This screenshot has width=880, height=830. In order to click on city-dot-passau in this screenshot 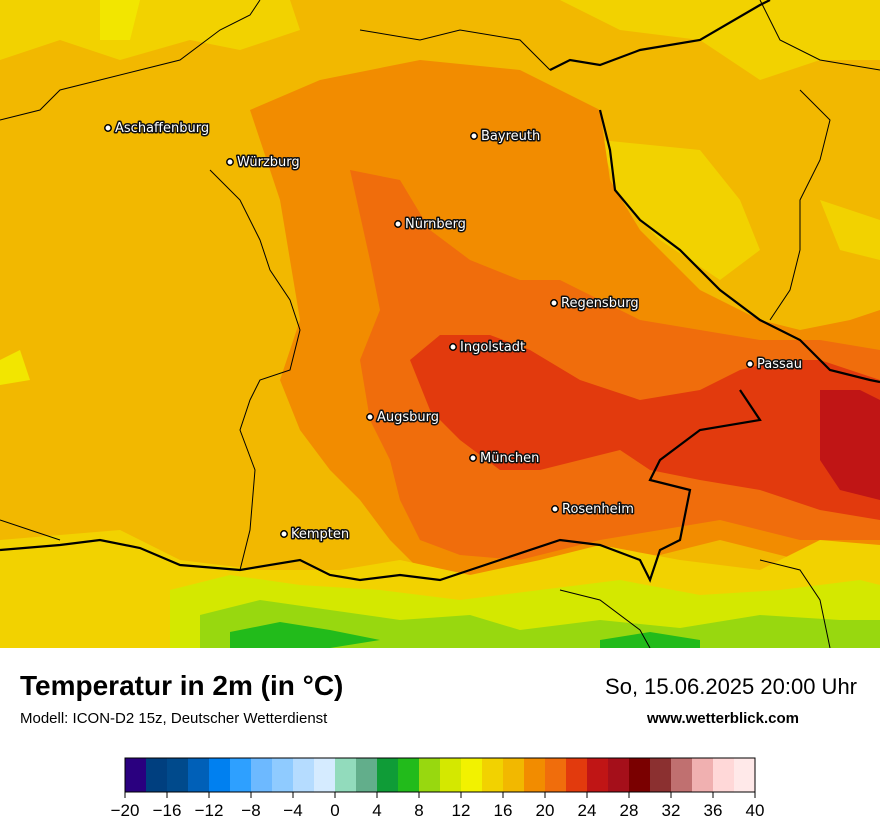, I will do `click(750, 364)`.